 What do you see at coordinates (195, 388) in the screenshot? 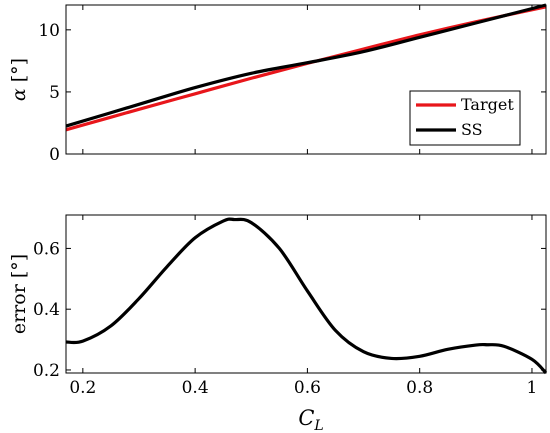
I see `bottom-x-tick-label: 0.4` at bounding box center [195, 388].